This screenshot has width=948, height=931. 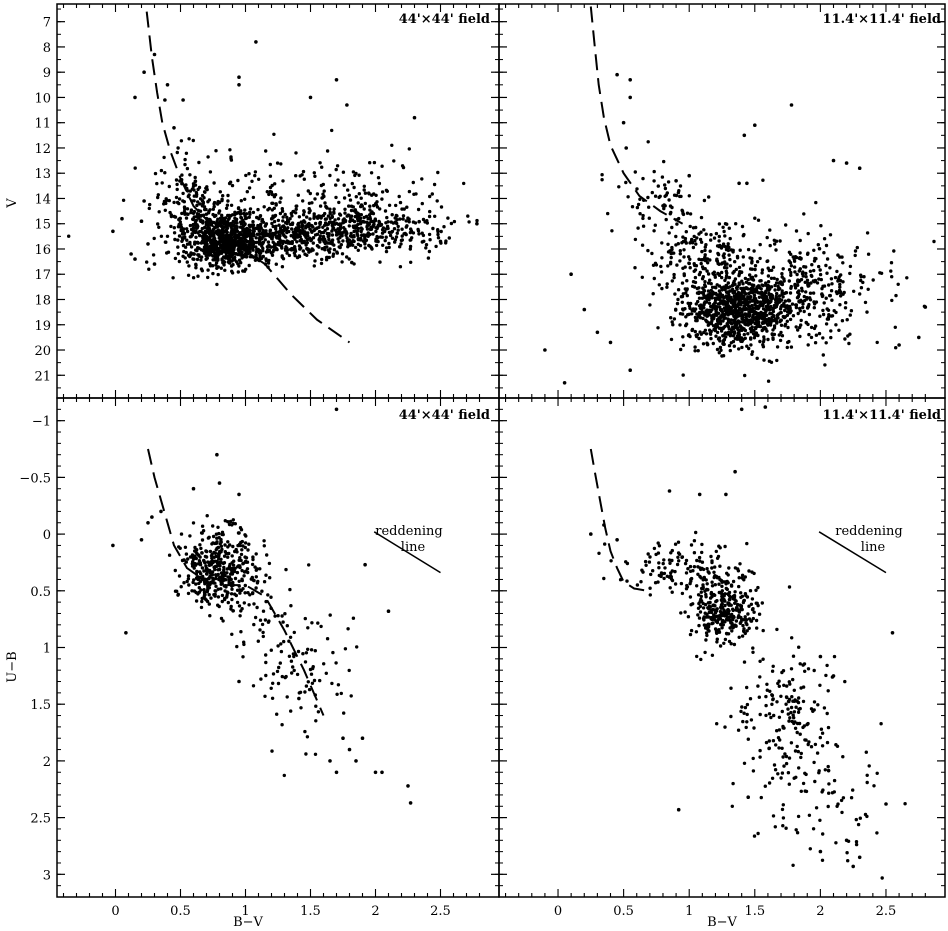 I want to click on panel-bottom-right-xlabel: B−V, so click(x=722, y=922).